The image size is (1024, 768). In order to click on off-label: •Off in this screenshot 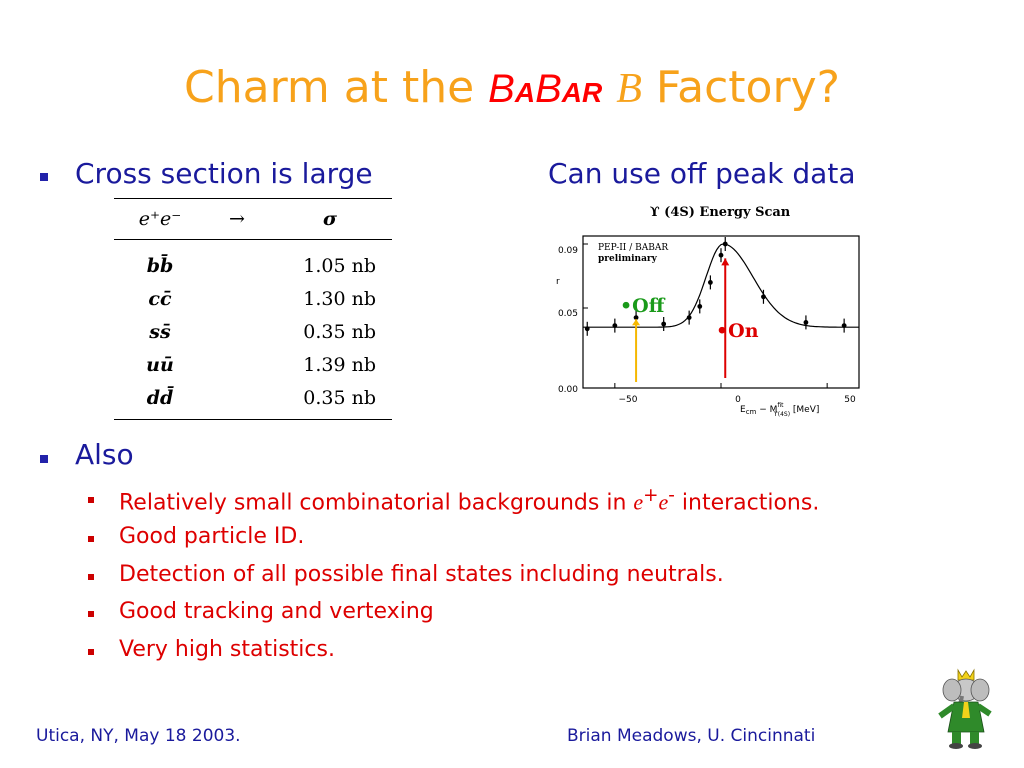, I will do `click(643, 306)`.